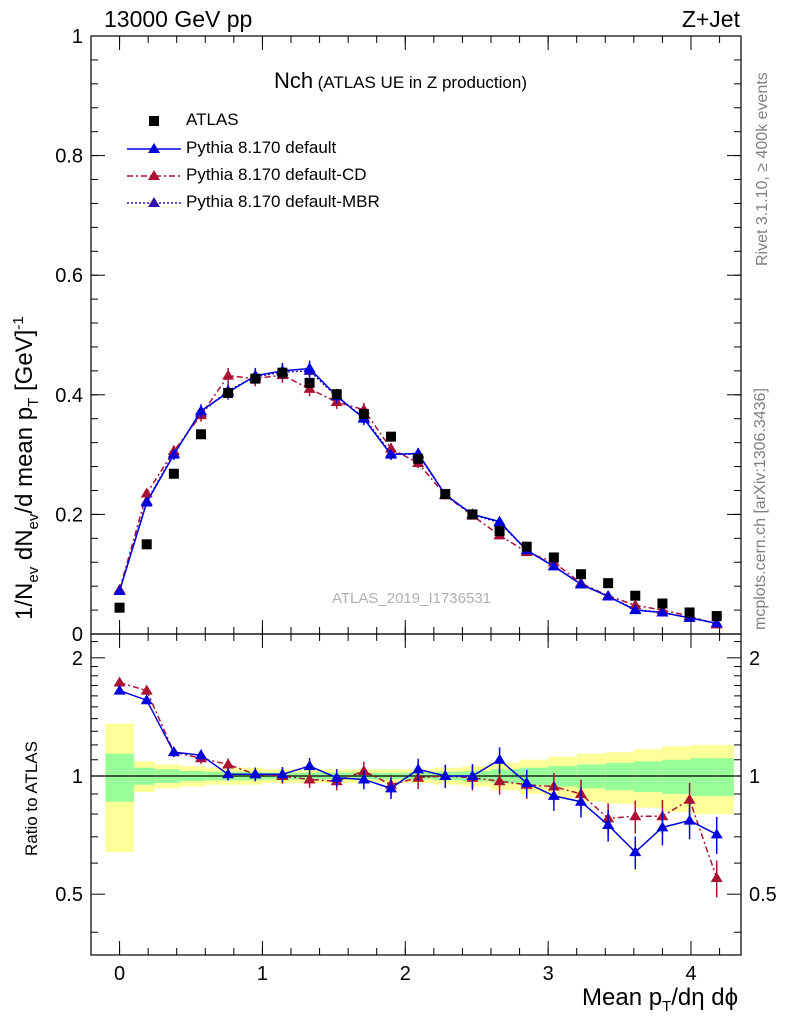 This screenshot has width=786, height=1024. I want to click on plot-title: Nch (ATLAS UE in Z production), so click(400, 81).